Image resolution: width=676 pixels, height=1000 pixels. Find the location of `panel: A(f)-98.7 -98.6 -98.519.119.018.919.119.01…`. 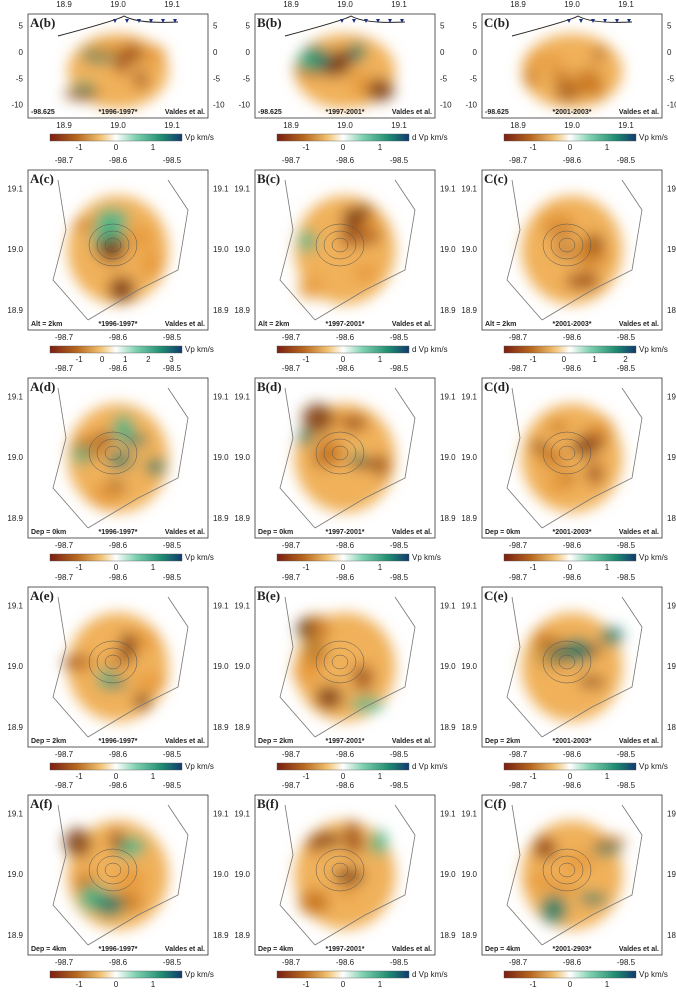

panel: A(f)-98.7 -98.6 -98.519.119.018.919.119.01… is located at coordinates (118, 885).